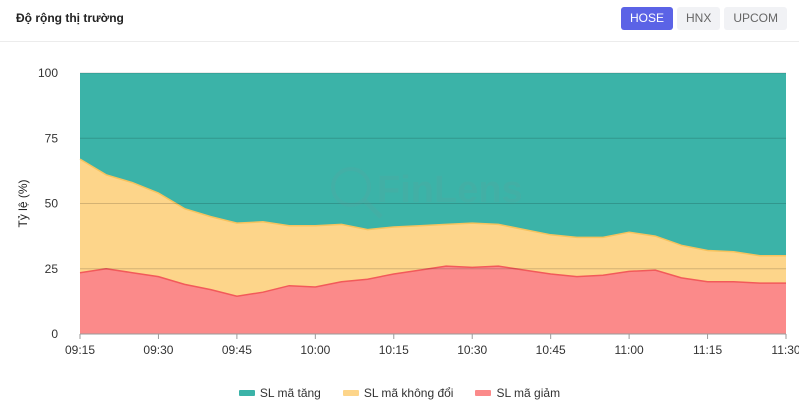 The height and width of the screenshot is (420, 799). What do you see at coordinates (351, 187) in the screenshot?
I see `watermark-logo-icon` at bounding box center [351, 187].